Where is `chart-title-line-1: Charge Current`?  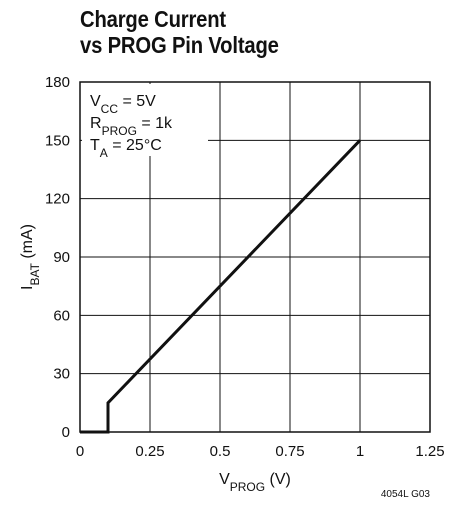
chart-title-line-1: Charge Current is located at coordinates (153, 19).